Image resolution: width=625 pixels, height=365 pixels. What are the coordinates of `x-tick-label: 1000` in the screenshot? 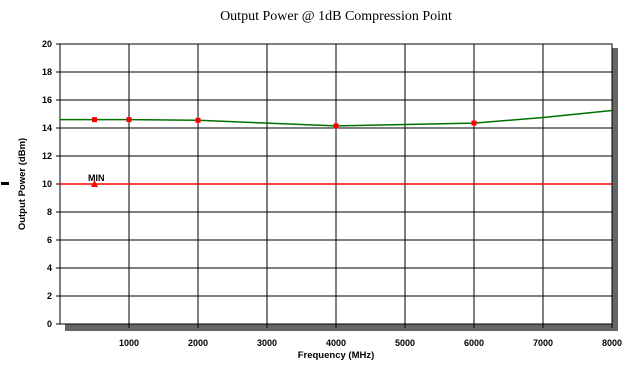 It's located at (129, 343).